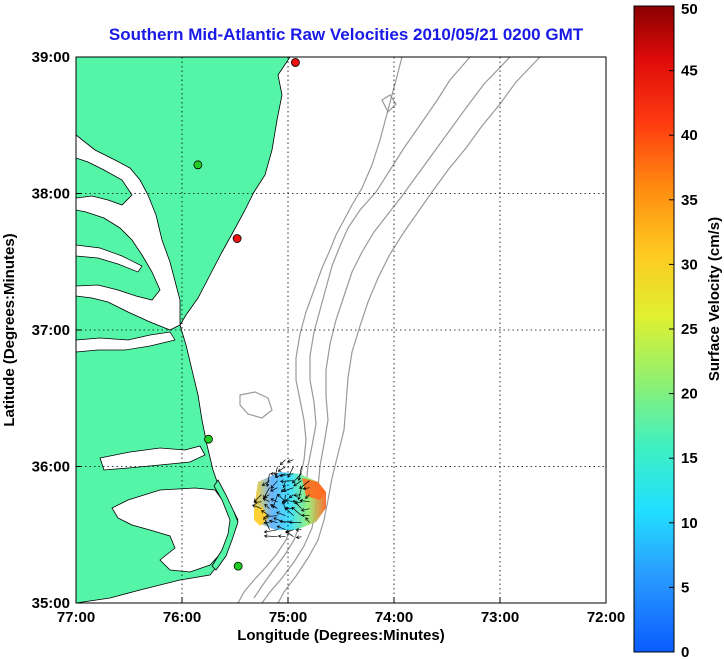 The width and height of the screenshot is (724, 659). I want to click on x-tick-label: 76:00, so click(182, 617).